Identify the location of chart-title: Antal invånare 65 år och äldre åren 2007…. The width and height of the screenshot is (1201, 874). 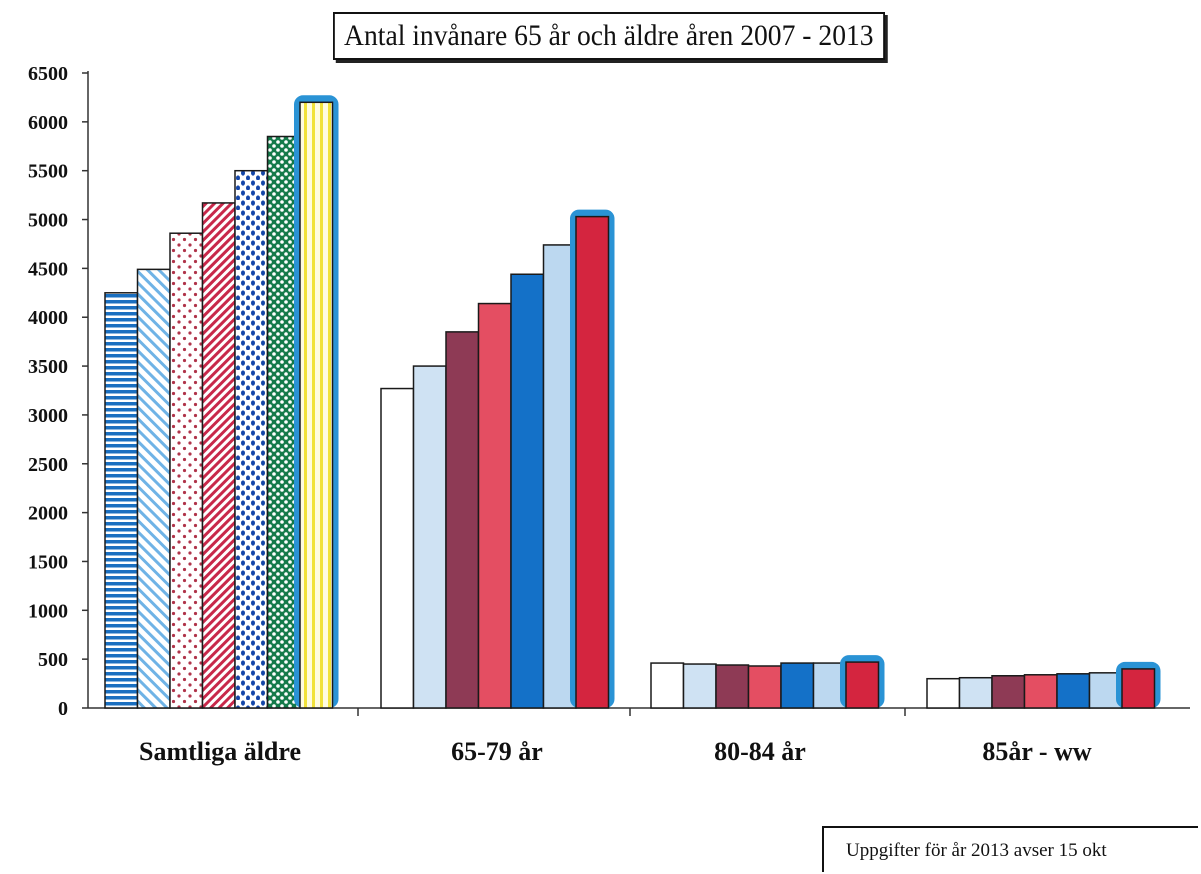
(609, 36).